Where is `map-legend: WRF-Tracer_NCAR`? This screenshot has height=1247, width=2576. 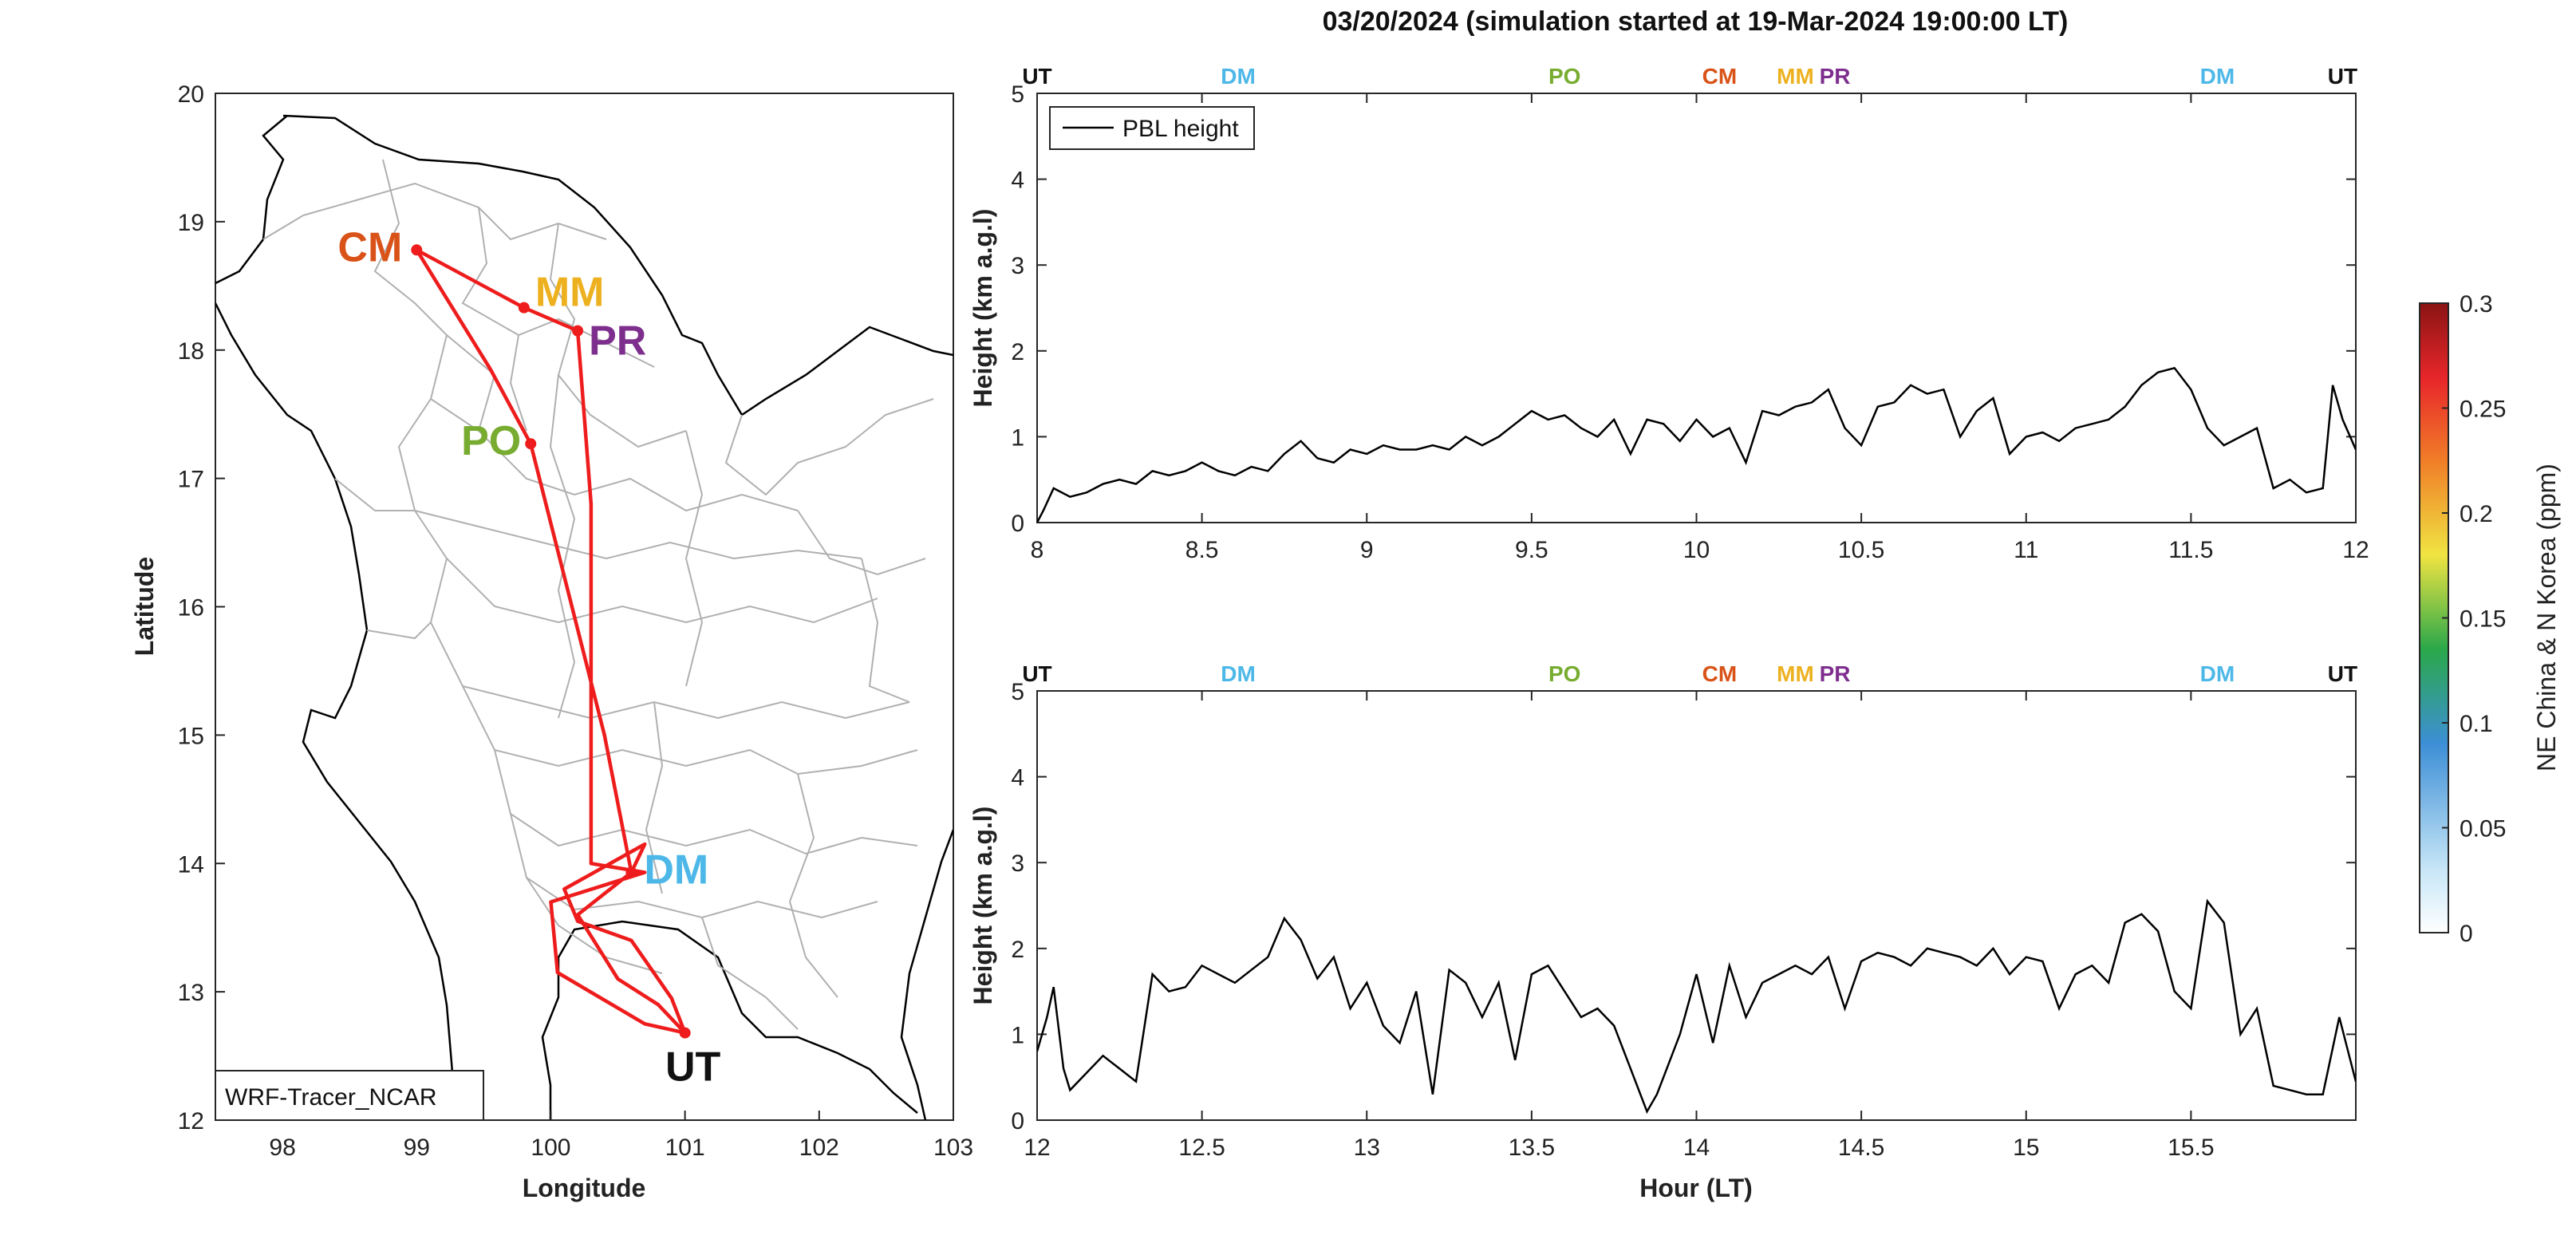 map-legend: WRF-Tracer_NCAR is located at coordinates (349, 1096).